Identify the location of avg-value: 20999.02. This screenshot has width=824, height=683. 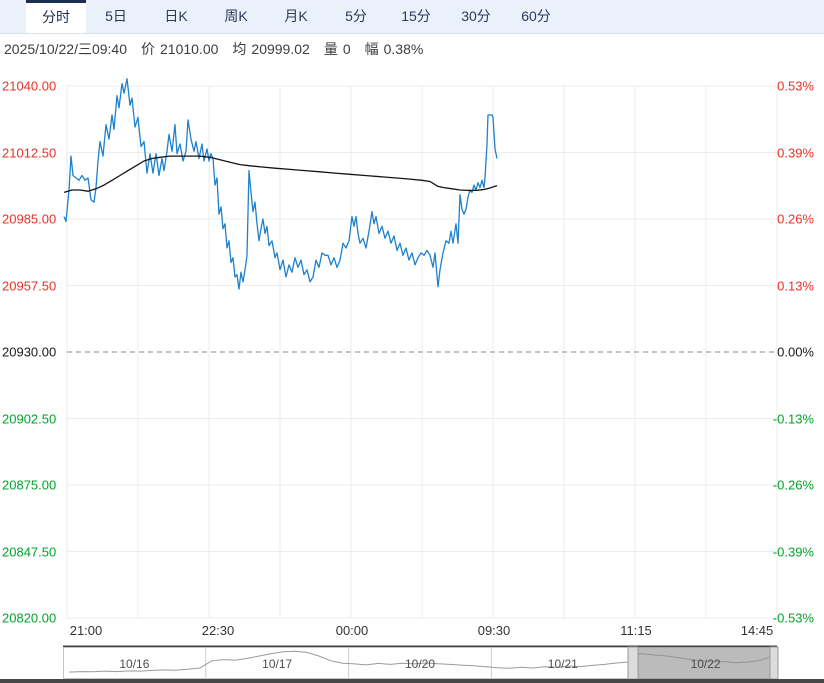
(280, 49).